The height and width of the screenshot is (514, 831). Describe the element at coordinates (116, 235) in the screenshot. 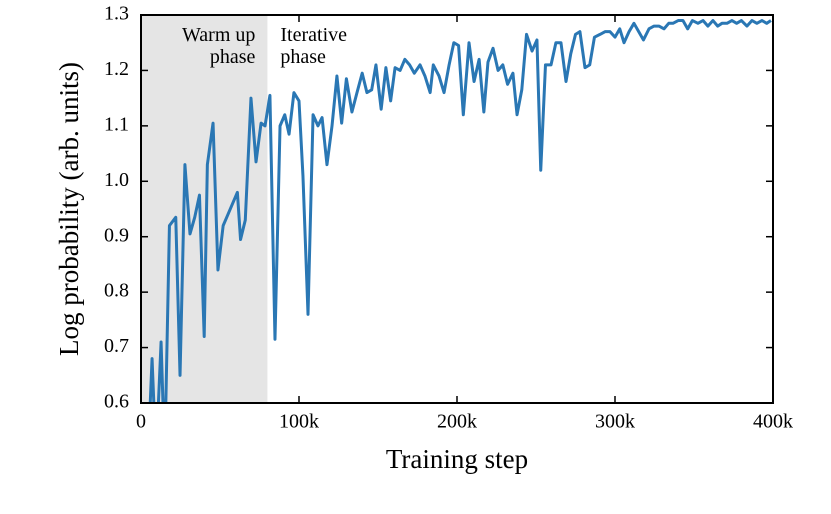

I see `y-tick-label: 0.9` at that location.